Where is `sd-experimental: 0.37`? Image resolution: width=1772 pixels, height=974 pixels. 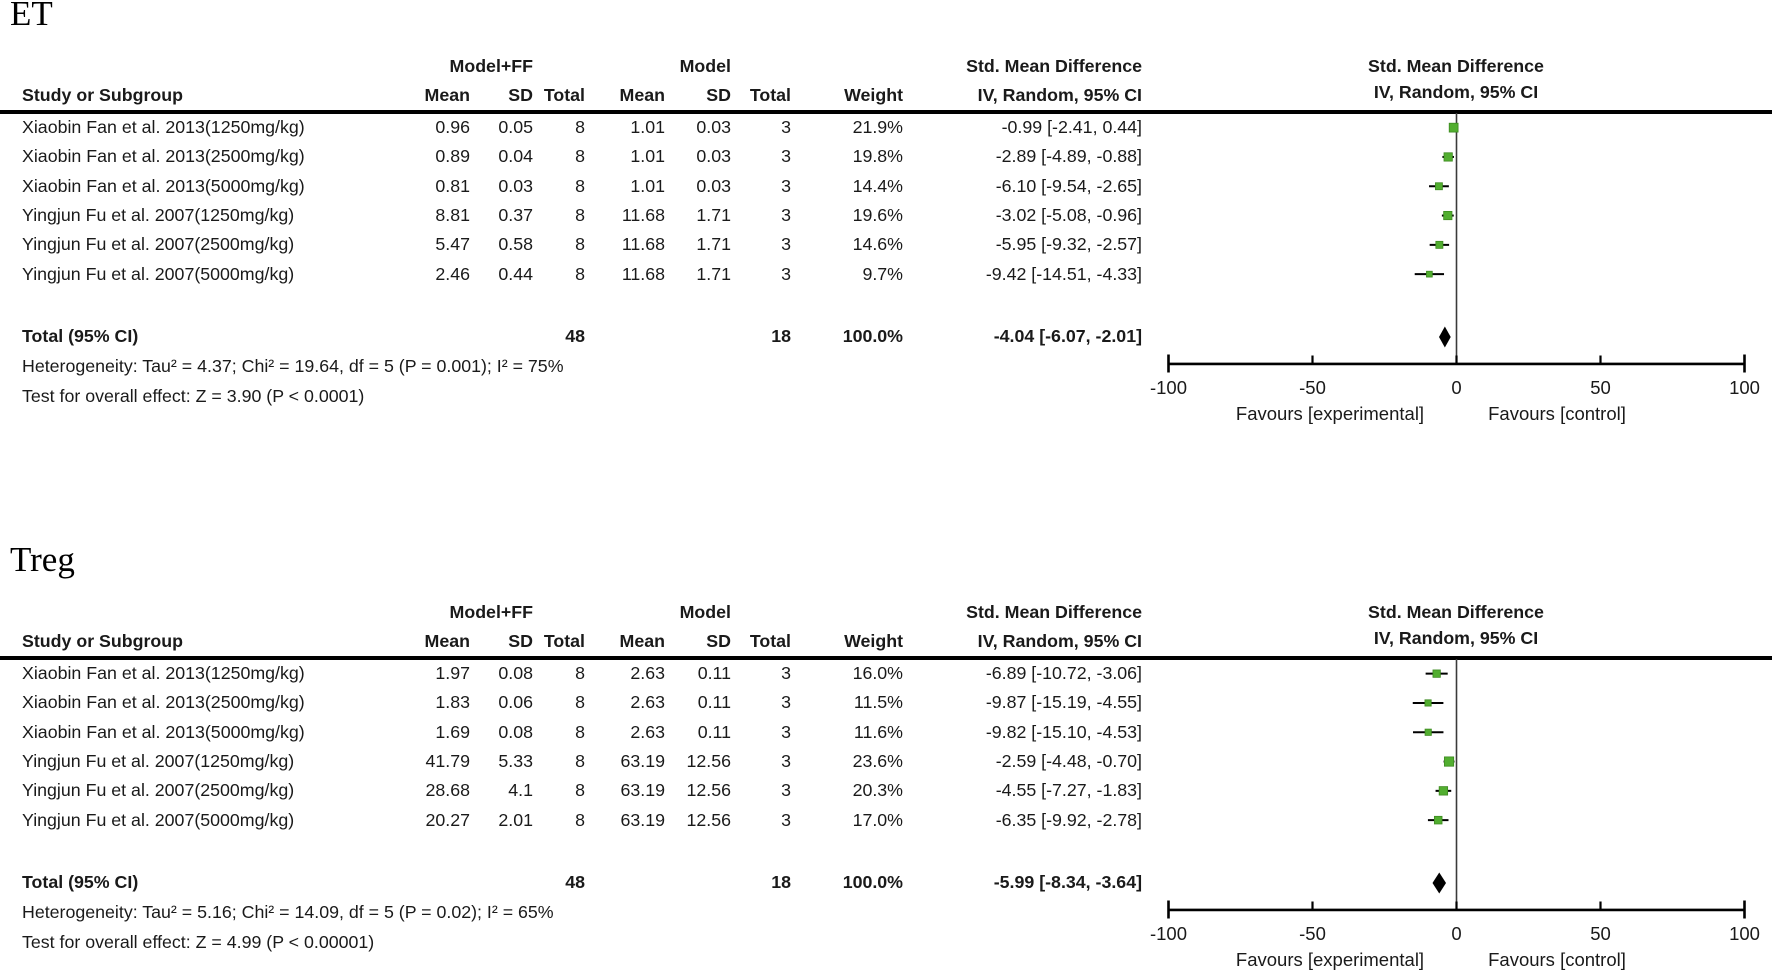 sd-experimental: 0.37 is located at coordinates (515, 215).